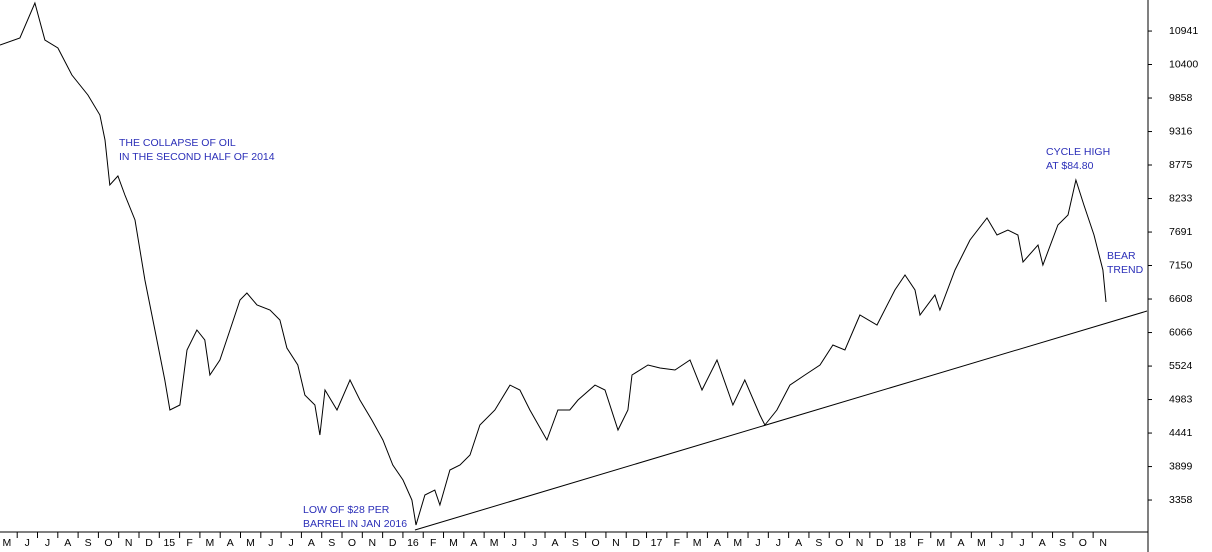  I want to click on y-tick-label: 5524, so click(1181, 366).